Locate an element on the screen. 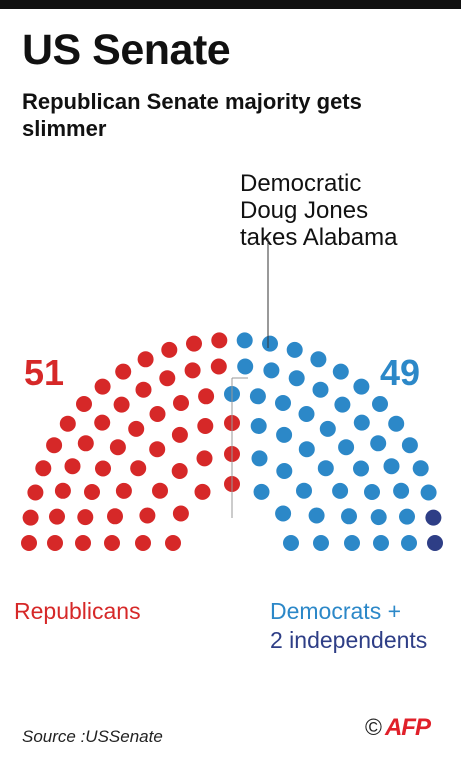 The height and width of the screenshot is (768, 461). afp-logo: AFP is located at coordinates (407, 727).